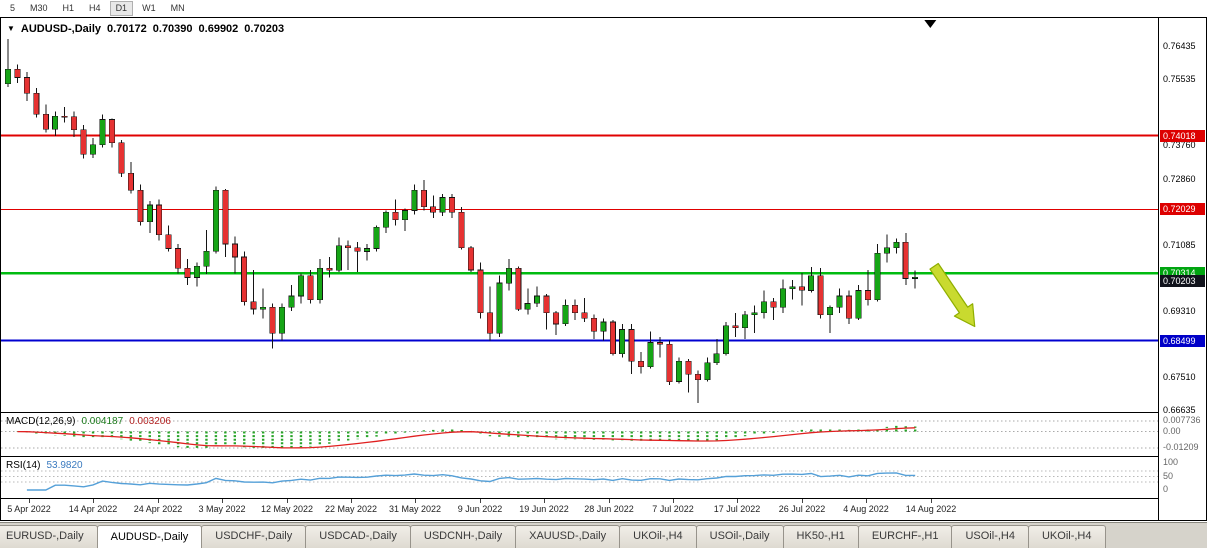 The image size is (1207, 548). I want to click on rsi-name: RSI(14), so click(23, 465).